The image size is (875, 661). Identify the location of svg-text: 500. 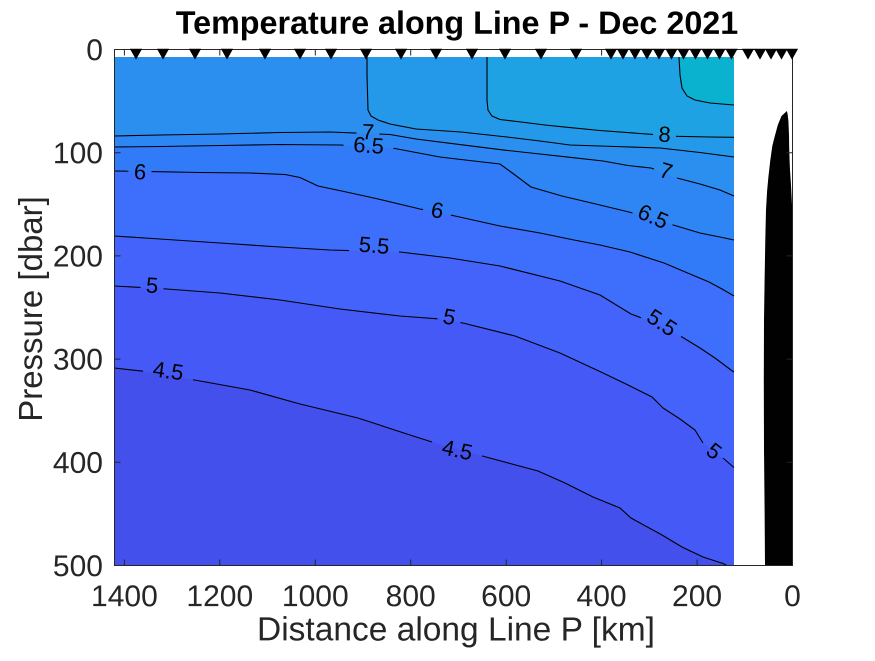
(78, 566).